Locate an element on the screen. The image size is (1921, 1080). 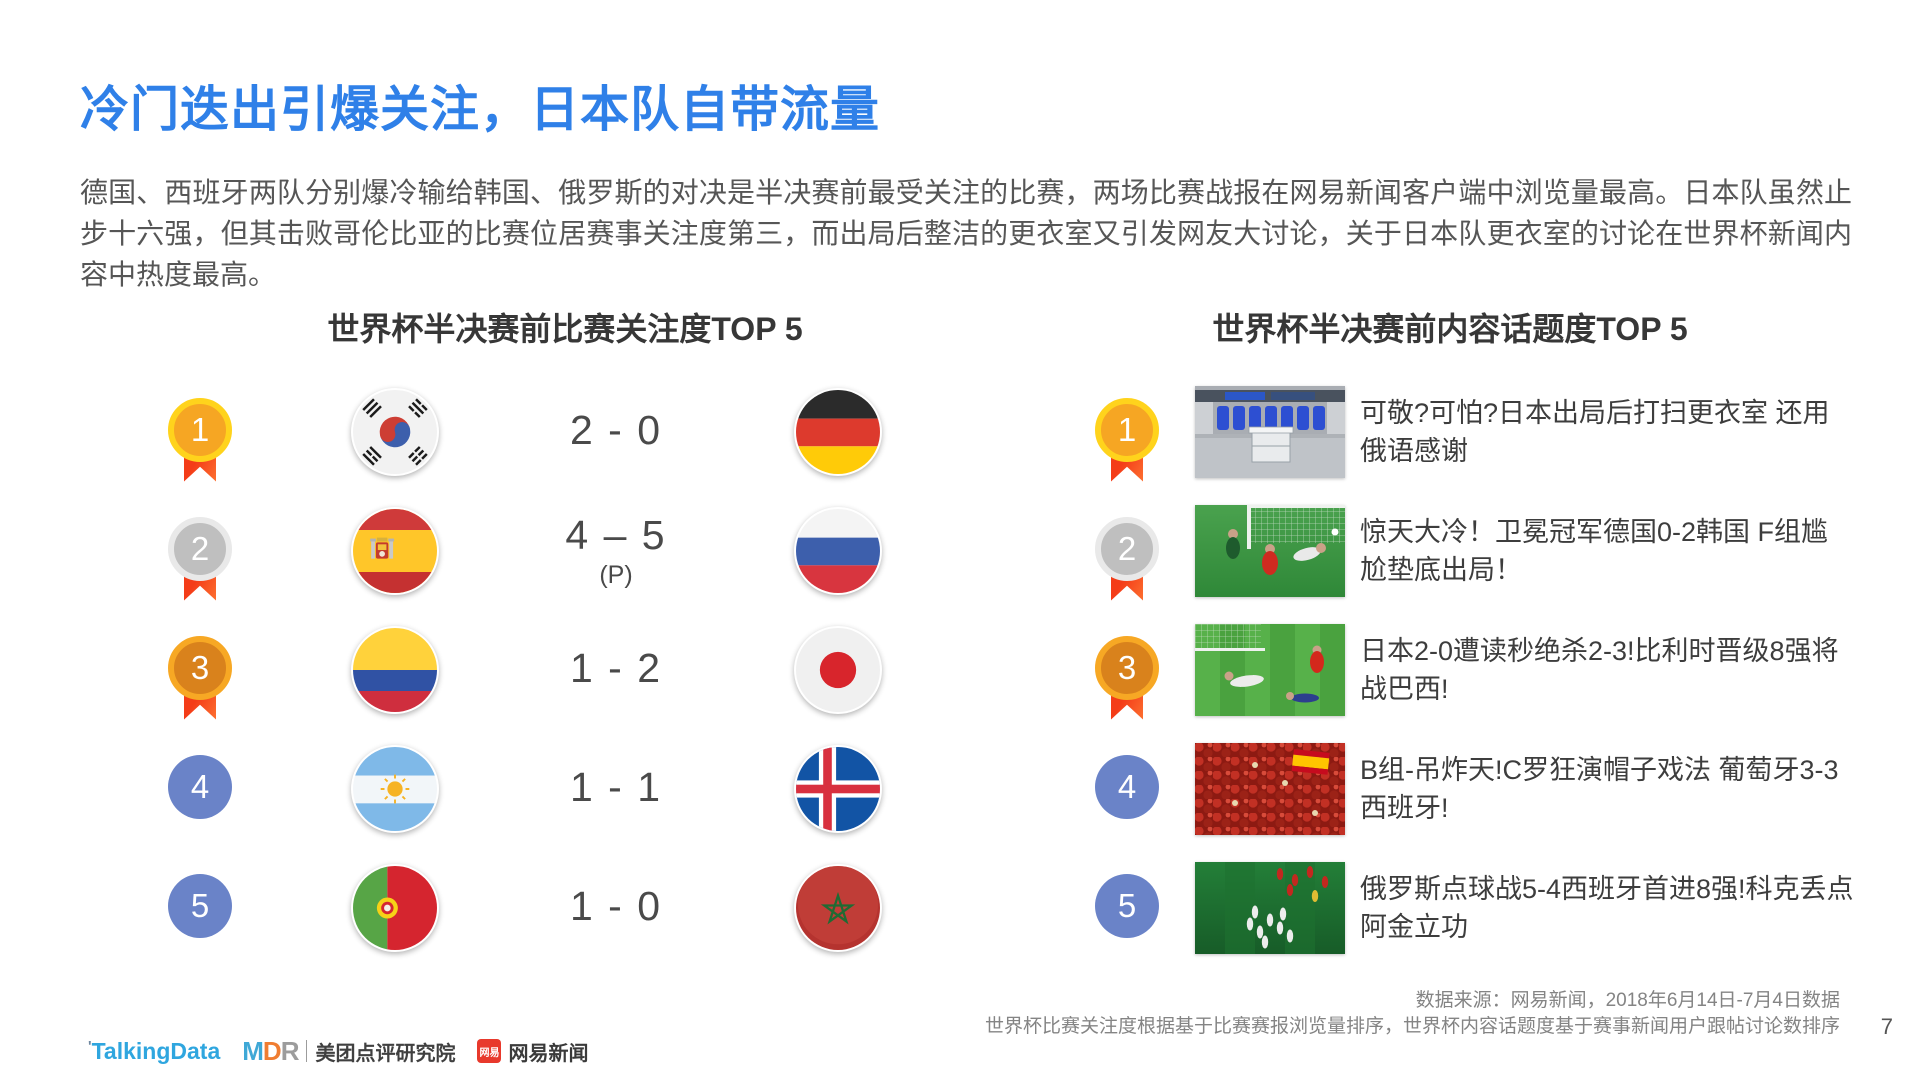
news-row: 4 is located at coordinates (1475, 788).